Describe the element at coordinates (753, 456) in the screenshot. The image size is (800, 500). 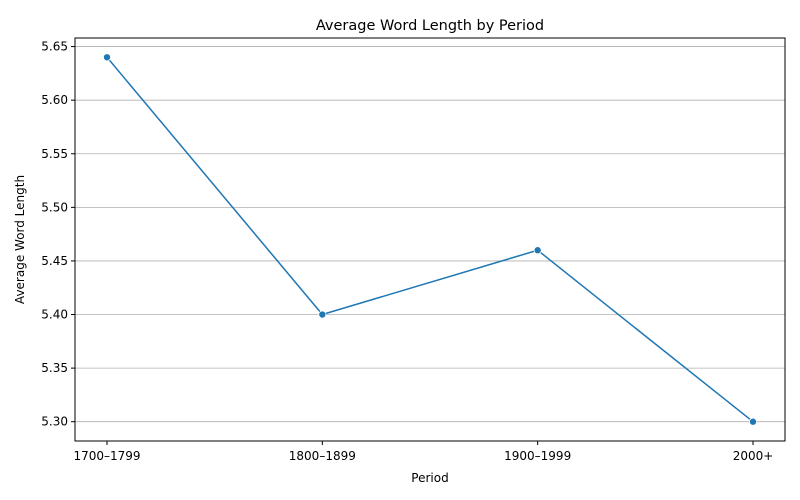
I see `x-tick-label: 2000+` at that location.